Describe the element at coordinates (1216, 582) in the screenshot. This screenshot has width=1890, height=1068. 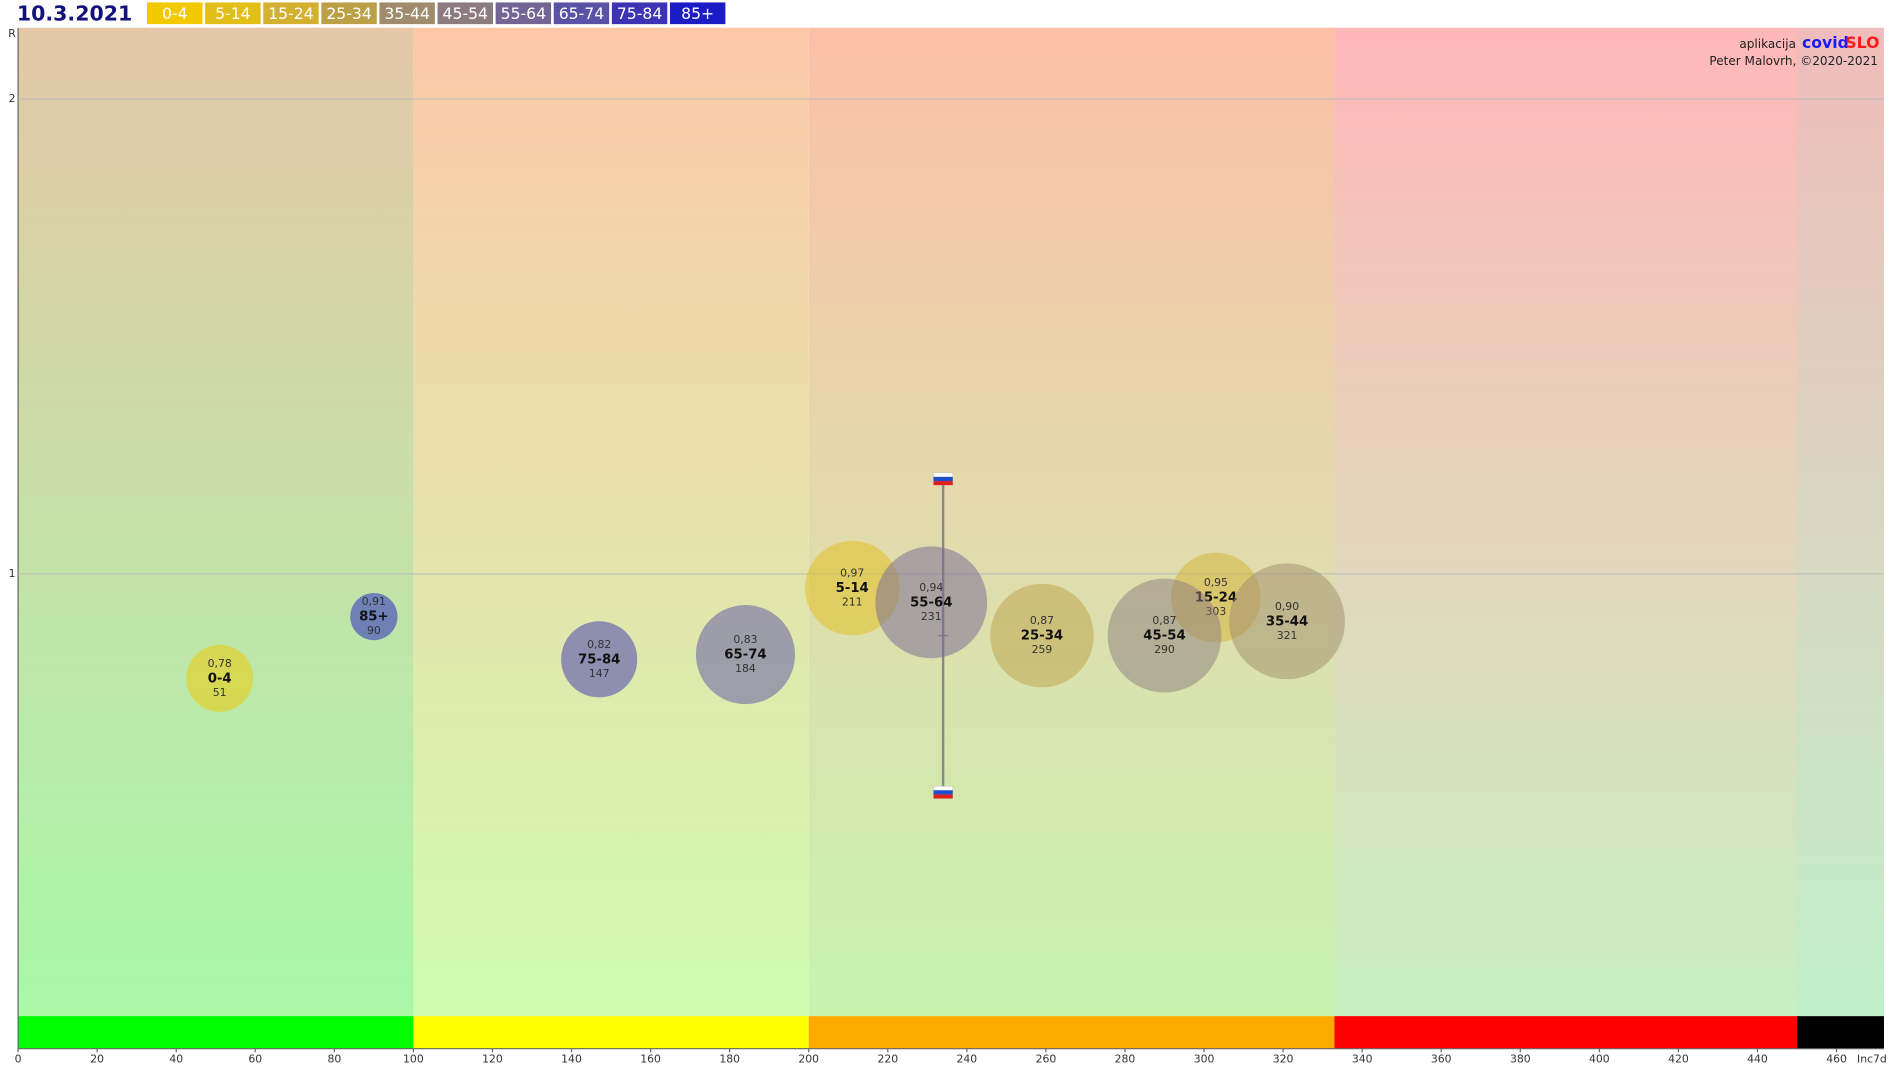
I see `bubble-value-label: 0,95` at that location.